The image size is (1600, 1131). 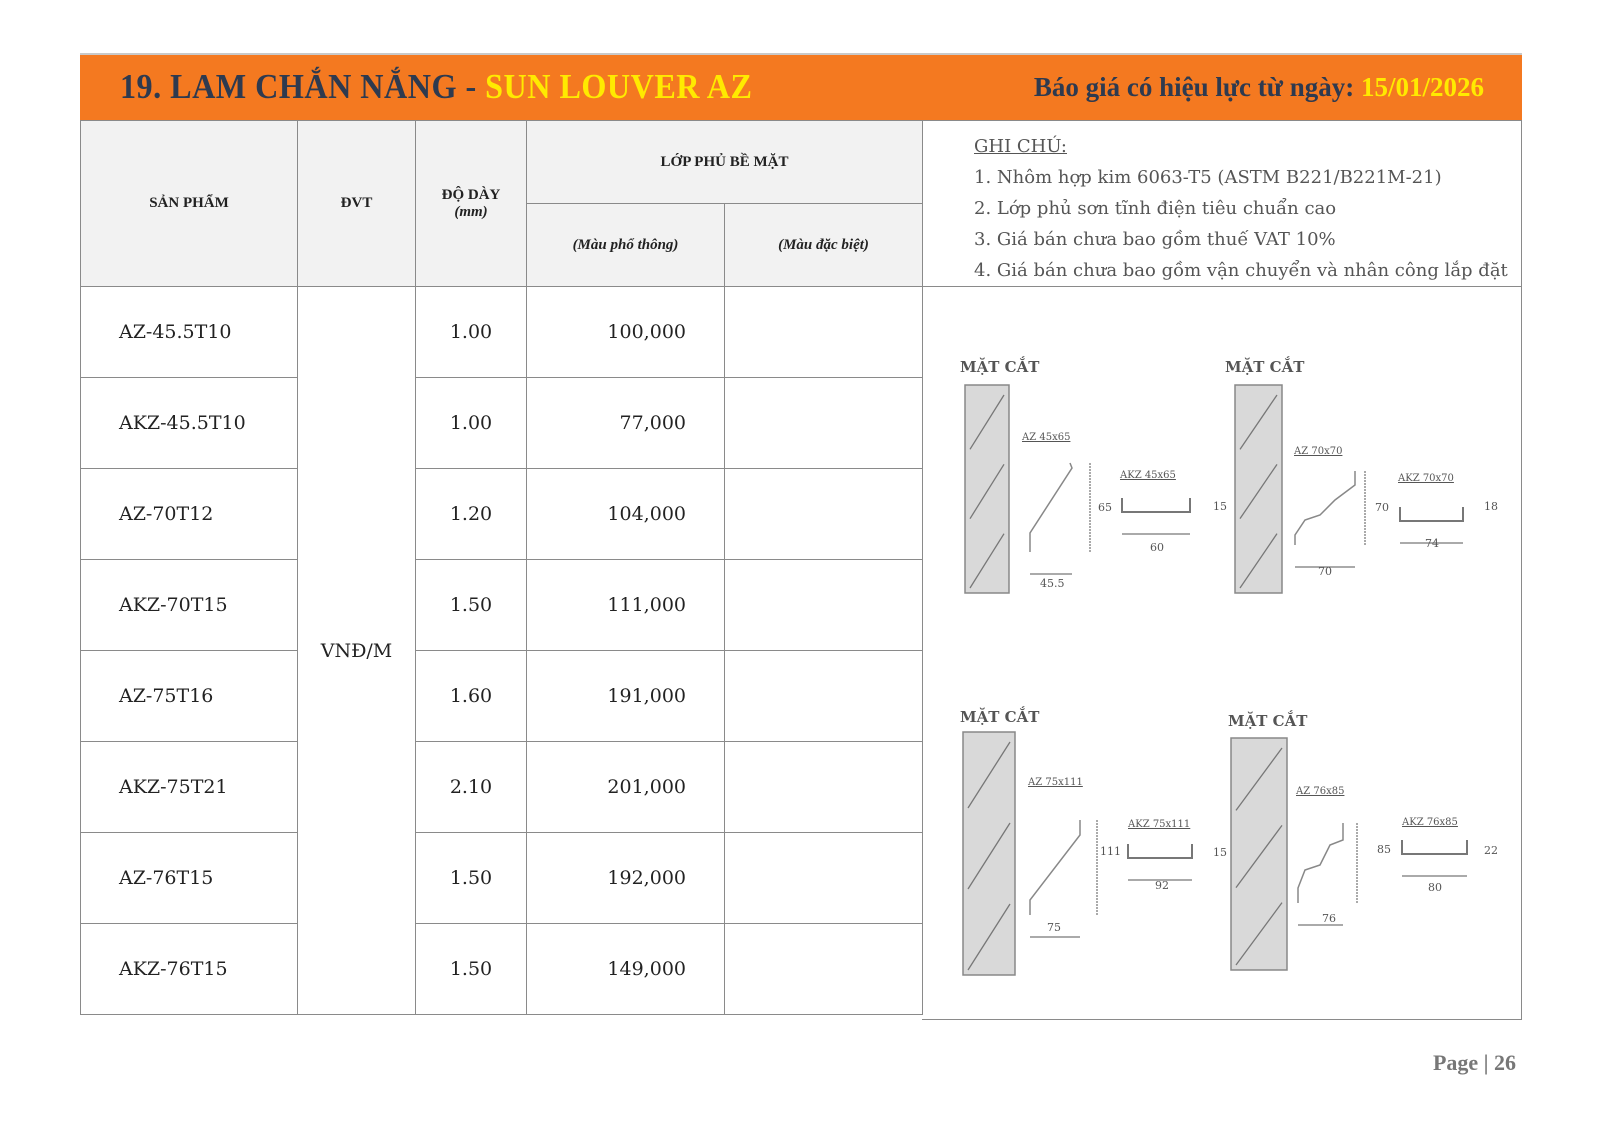 I want to click on table-row: AZ-70T12 1.20 104,000, so click(x=501, y=514).